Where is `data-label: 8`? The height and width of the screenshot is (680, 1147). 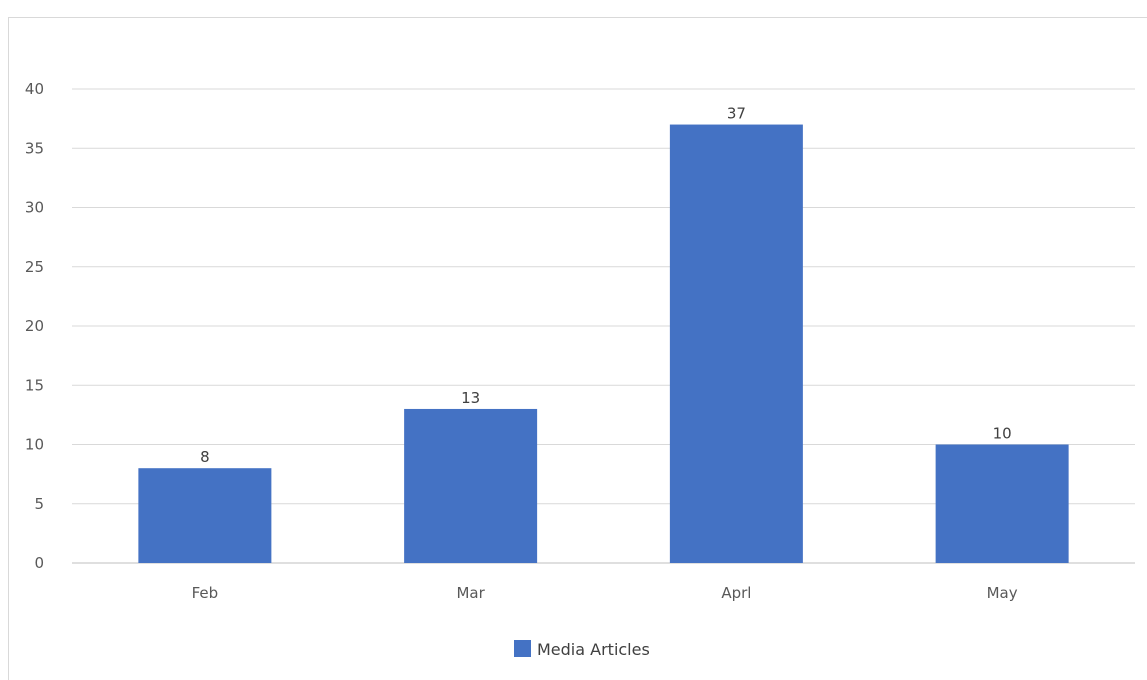 data-label: 8 is located at coordinates (205, 457).